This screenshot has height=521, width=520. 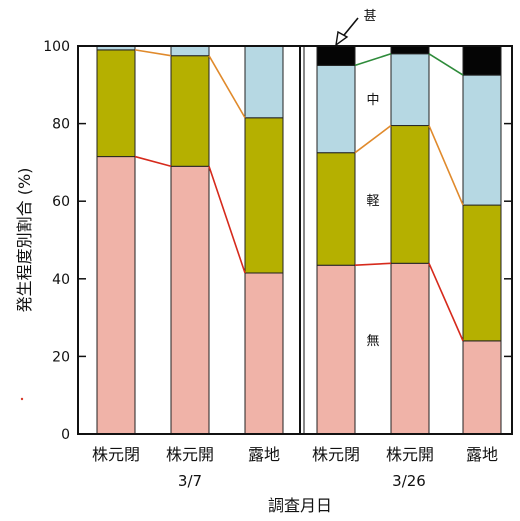 I want to click on group-label-2: 3/26, so click(x=409, y=481).